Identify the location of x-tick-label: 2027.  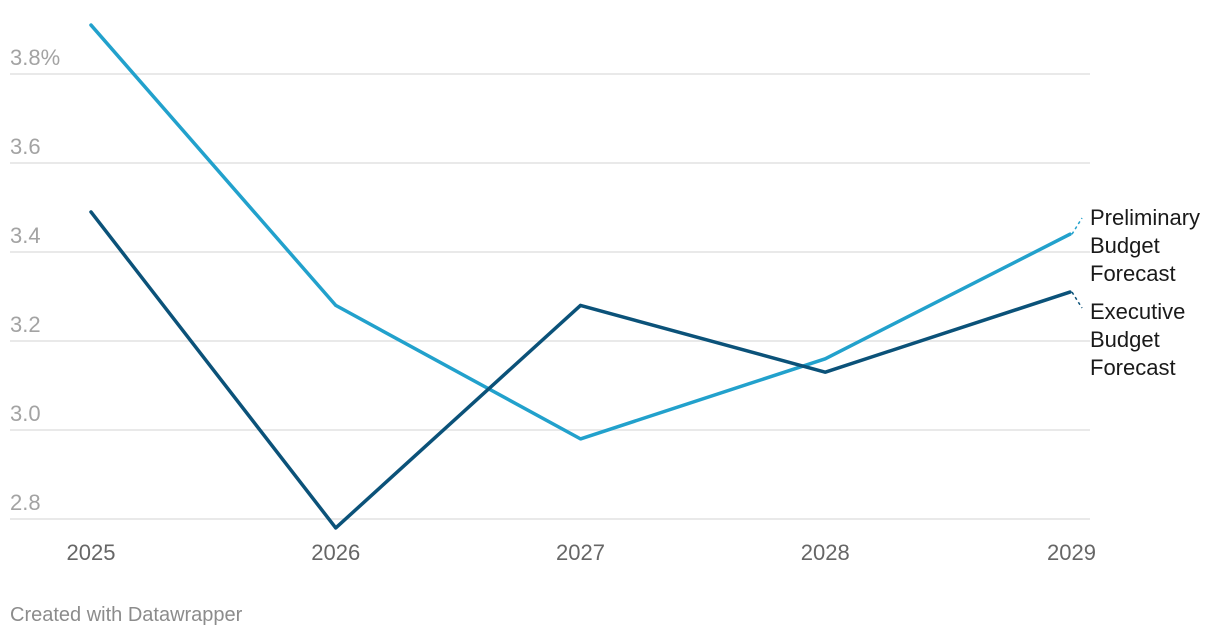
(580, 552).